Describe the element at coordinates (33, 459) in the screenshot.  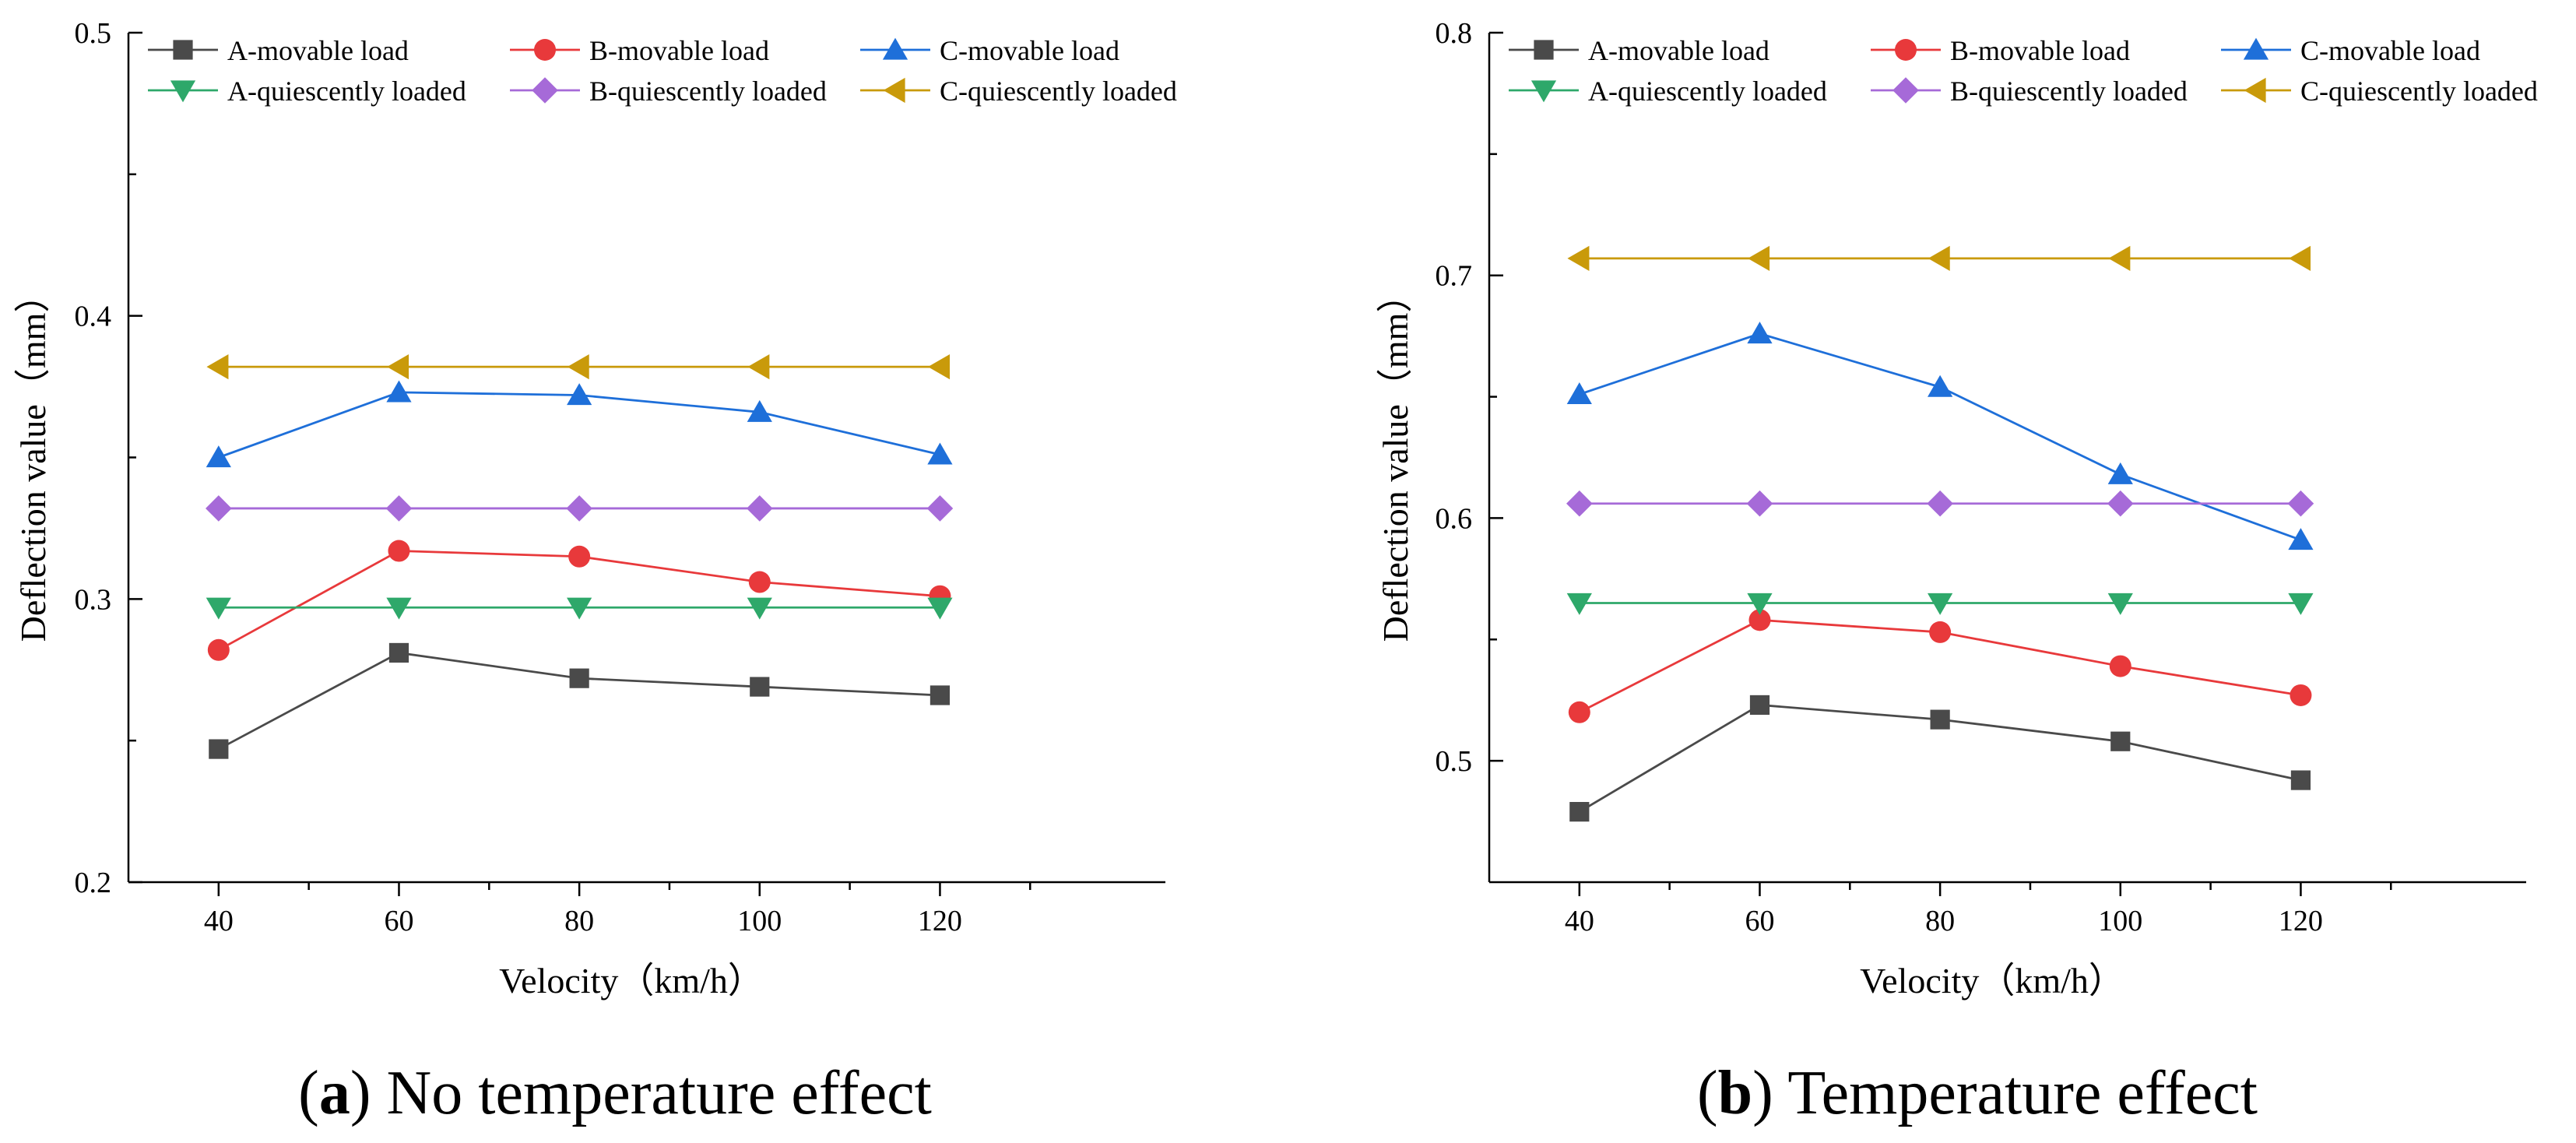
I see `y-axis-title: Deflection value（mm）` at that location.